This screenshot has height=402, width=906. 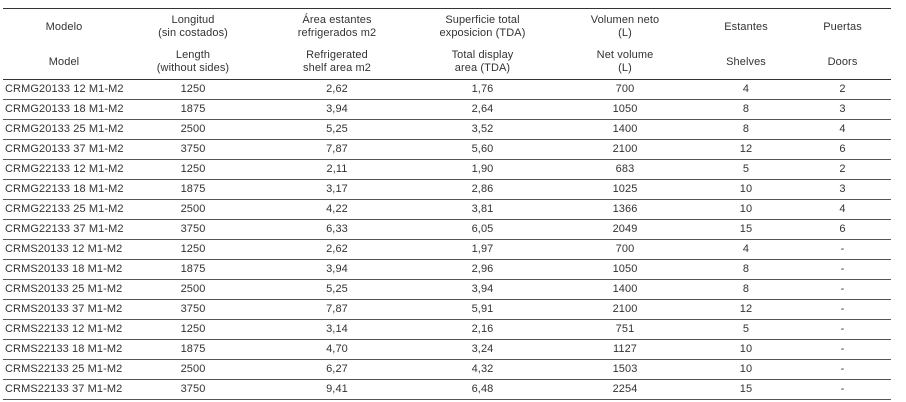 I want to click on header-shelves-en: Shelves, so click(x=746, y=61).